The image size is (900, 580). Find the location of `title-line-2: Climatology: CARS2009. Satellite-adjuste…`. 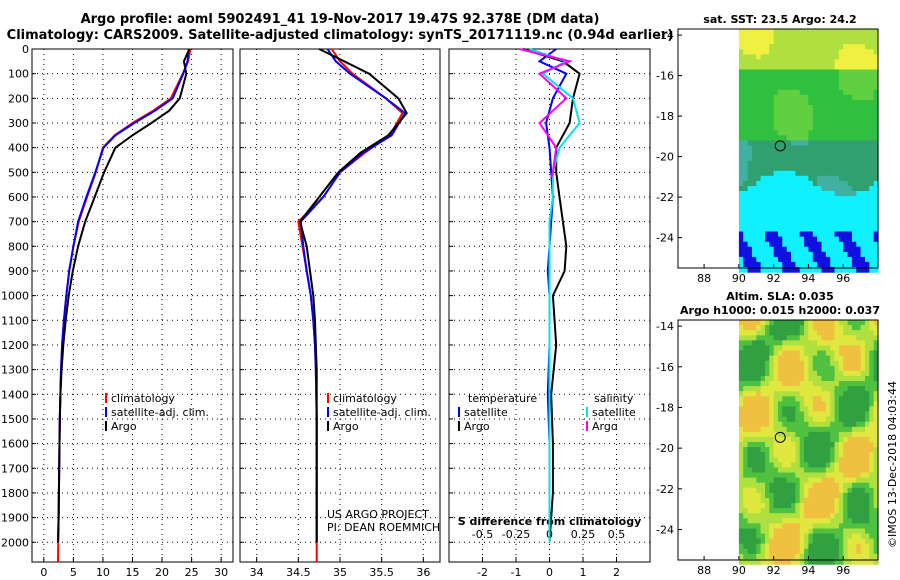

title-line-2: Climatology: CARS2009. Satellite-adjuste… is located at coordinates (340, 35).